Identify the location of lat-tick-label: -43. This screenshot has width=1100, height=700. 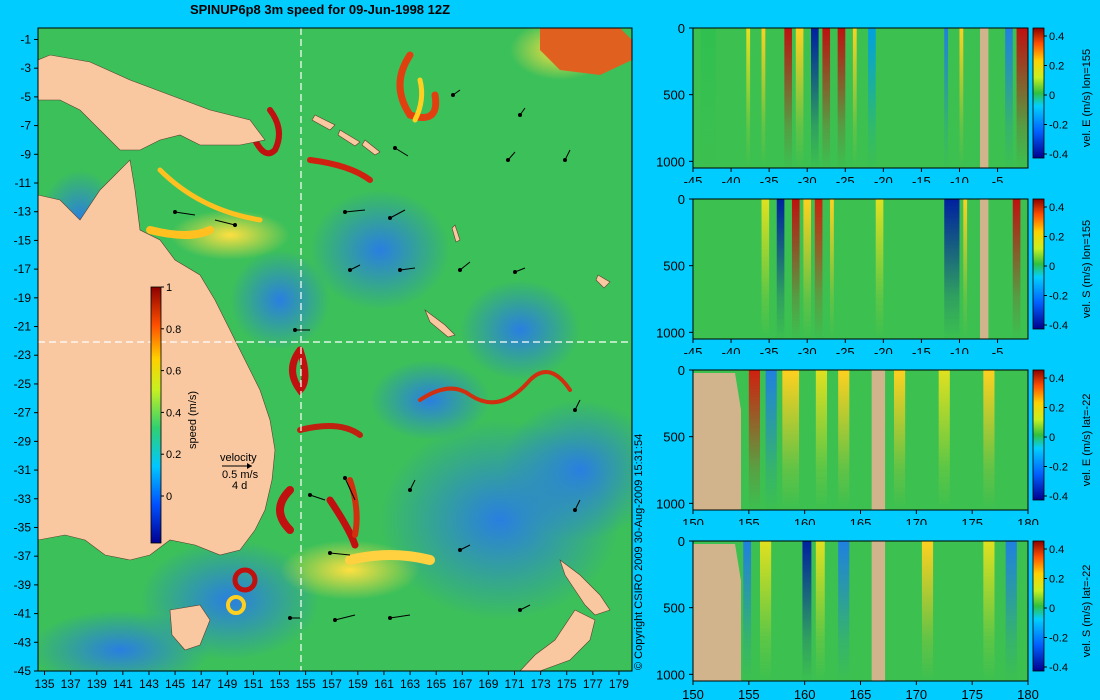
(23, 642).